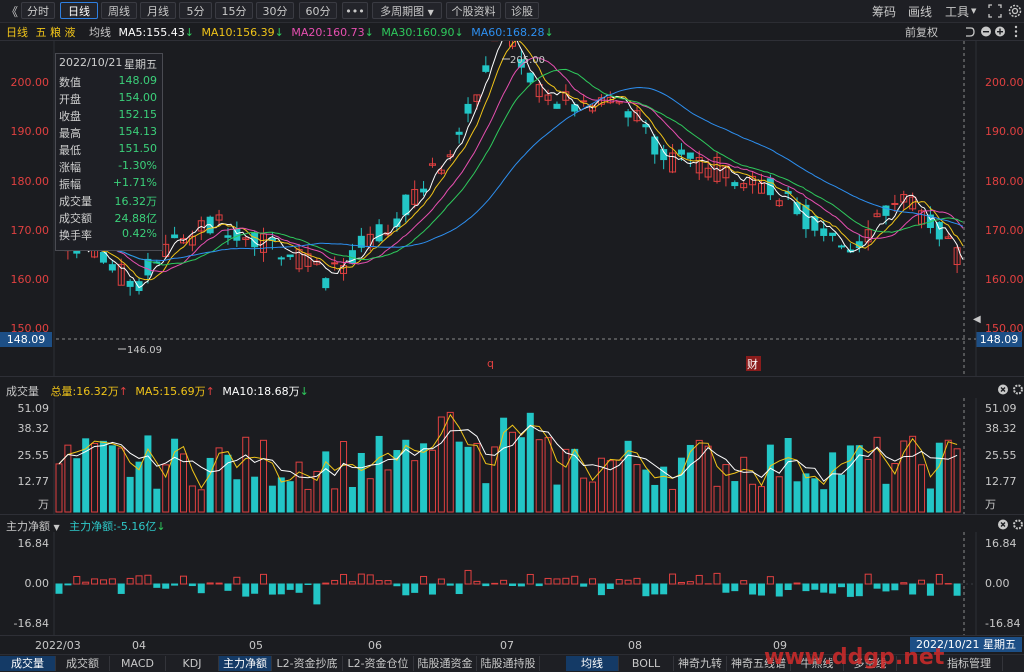 The width and height of the screenshot is (1024, 672). Describe the element at coordinates (307, 663) in the screenshot. I see `tab-l2-bottom-fishing: L2-资金抄底` at that location.